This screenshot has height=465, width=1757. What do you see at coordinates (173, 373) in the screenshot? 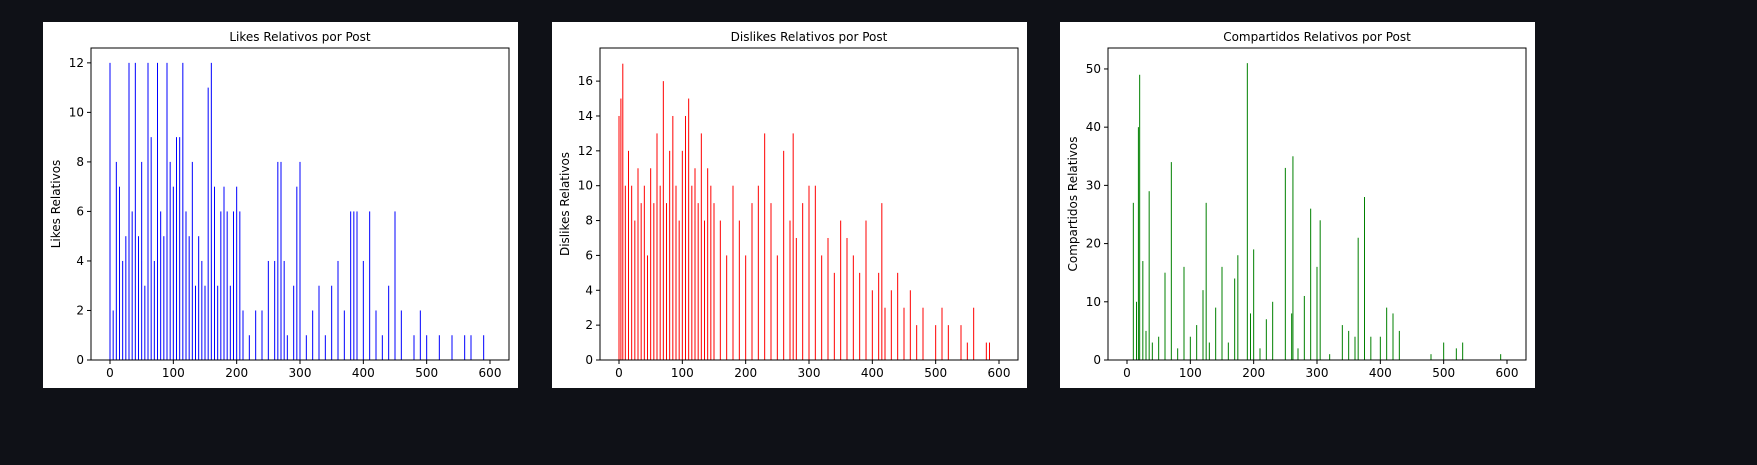
I see `x-tick-label: 100` at bounding box center [173, 373].